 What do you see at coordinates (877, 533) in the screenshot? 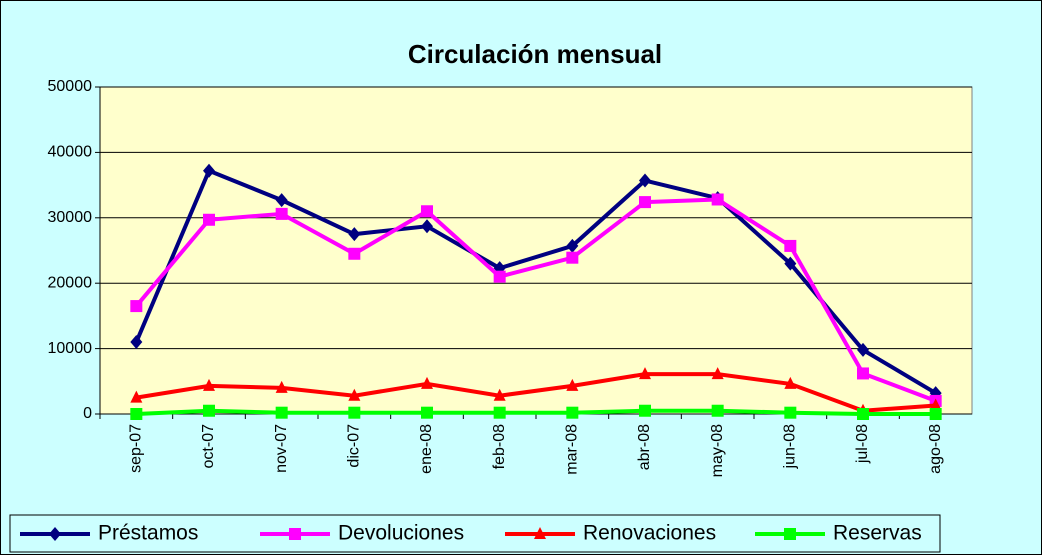
I see `legend-label: Reservas` at bounding box center [877, 533].